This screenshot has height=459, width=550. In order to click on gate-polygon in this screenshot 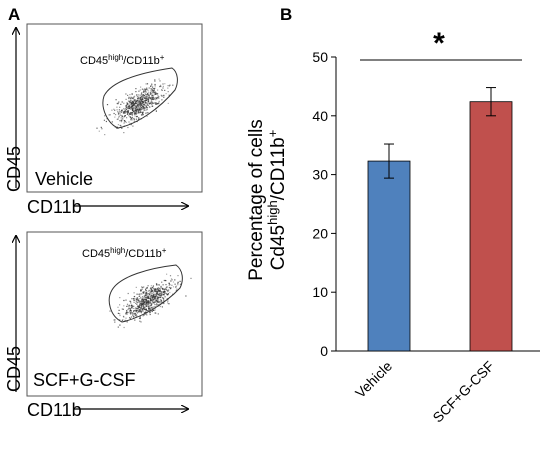, I will do `click(145, 293)`.